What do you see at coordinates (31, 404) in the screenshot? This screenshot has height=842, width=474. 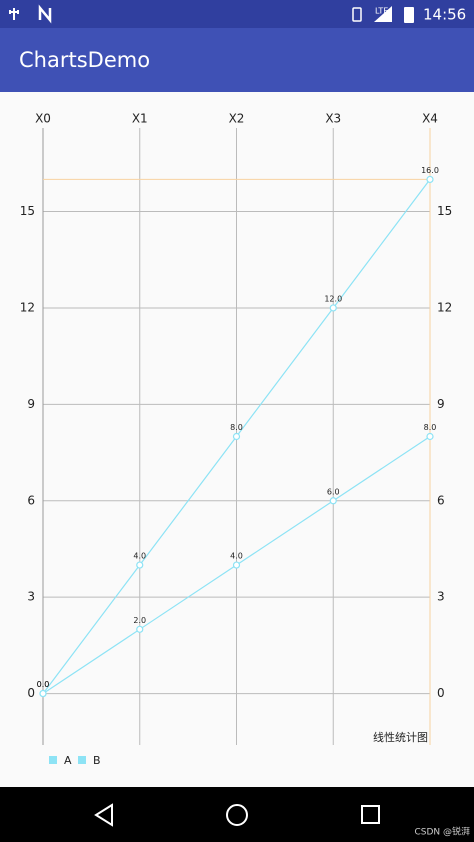 I see `y-tick-label: 9` at bounding box center [31, 404].